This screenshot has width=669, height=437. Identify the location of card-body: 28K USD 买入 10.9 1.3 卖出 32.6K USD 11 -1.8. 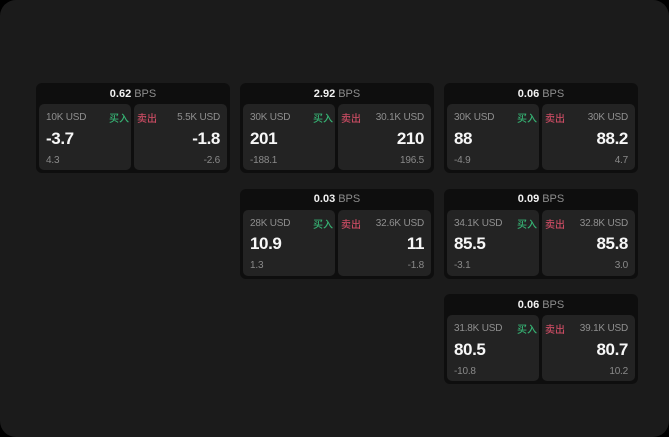
(337, 242).